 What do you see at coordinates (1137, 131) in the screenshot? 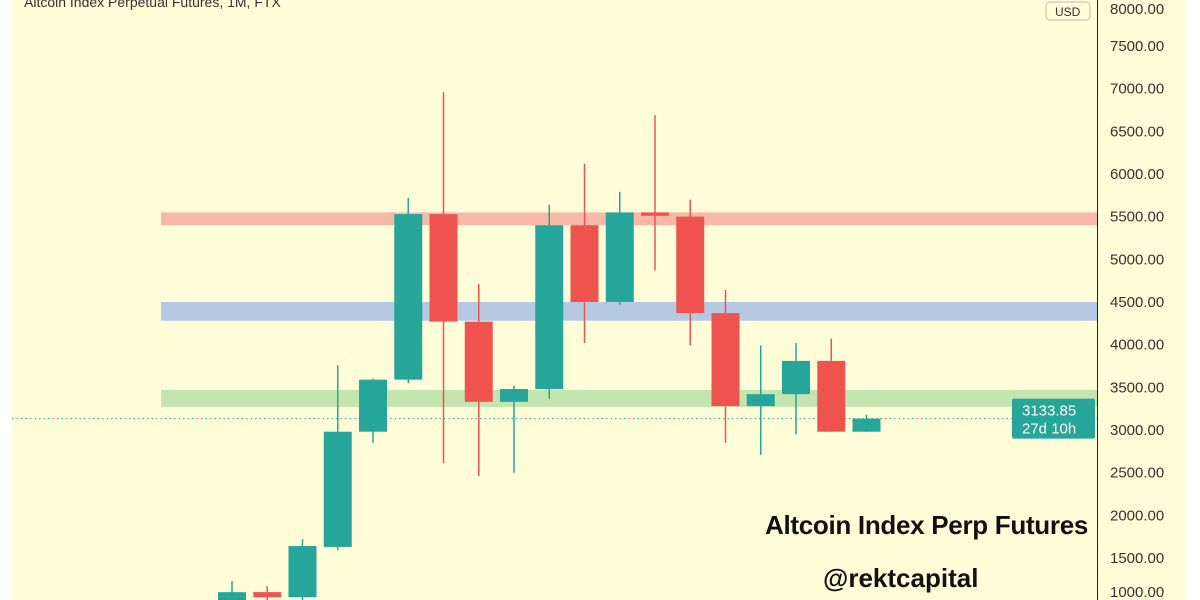
I see `y-tick-label: 6500.00` at bounding box center [1137, 131].